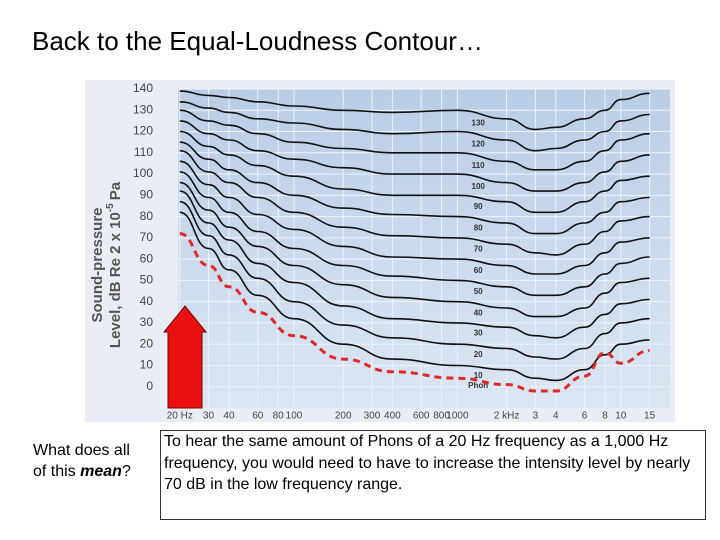 Image resolution: width=720 pixels, height=540 pixels. What do you see at coordinates (343, 416) in the screenshot?
I see `x-tick-label: 200` at bounding box center [343, 416].